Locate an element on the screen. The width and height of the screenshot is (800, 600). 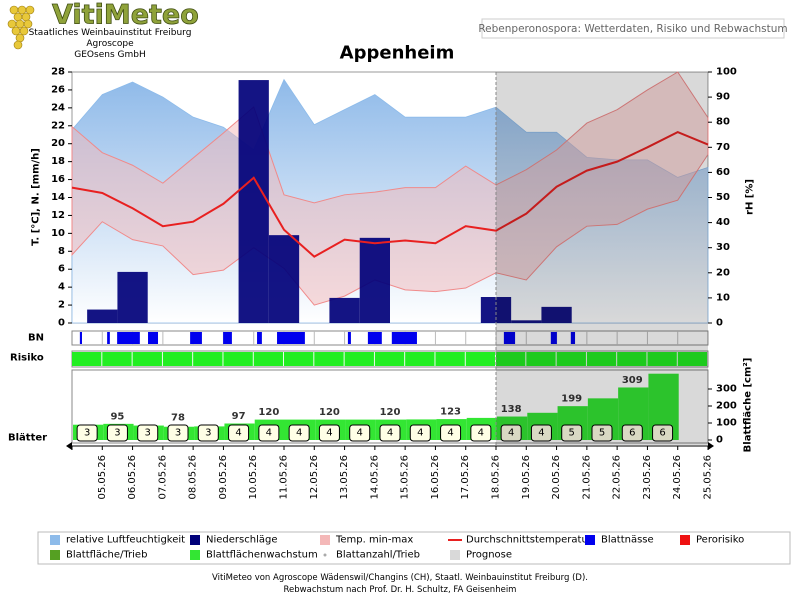
growth-label: 123 is located at coordinates (450, 412).